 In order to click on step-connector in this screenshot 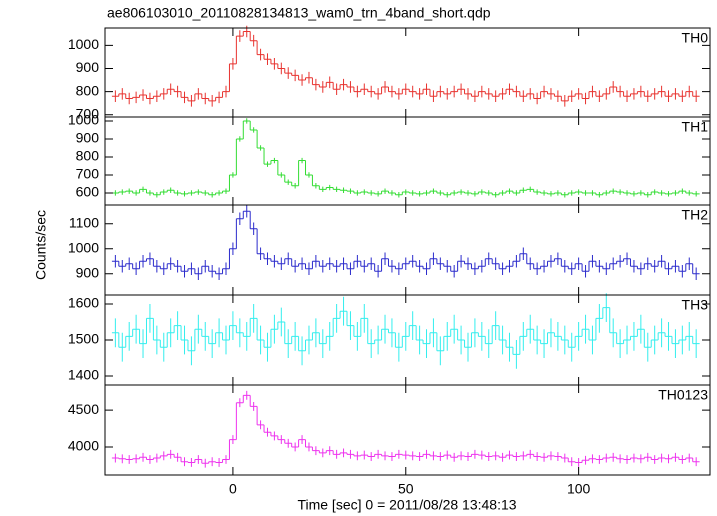, I will do `click(406, 242)`.